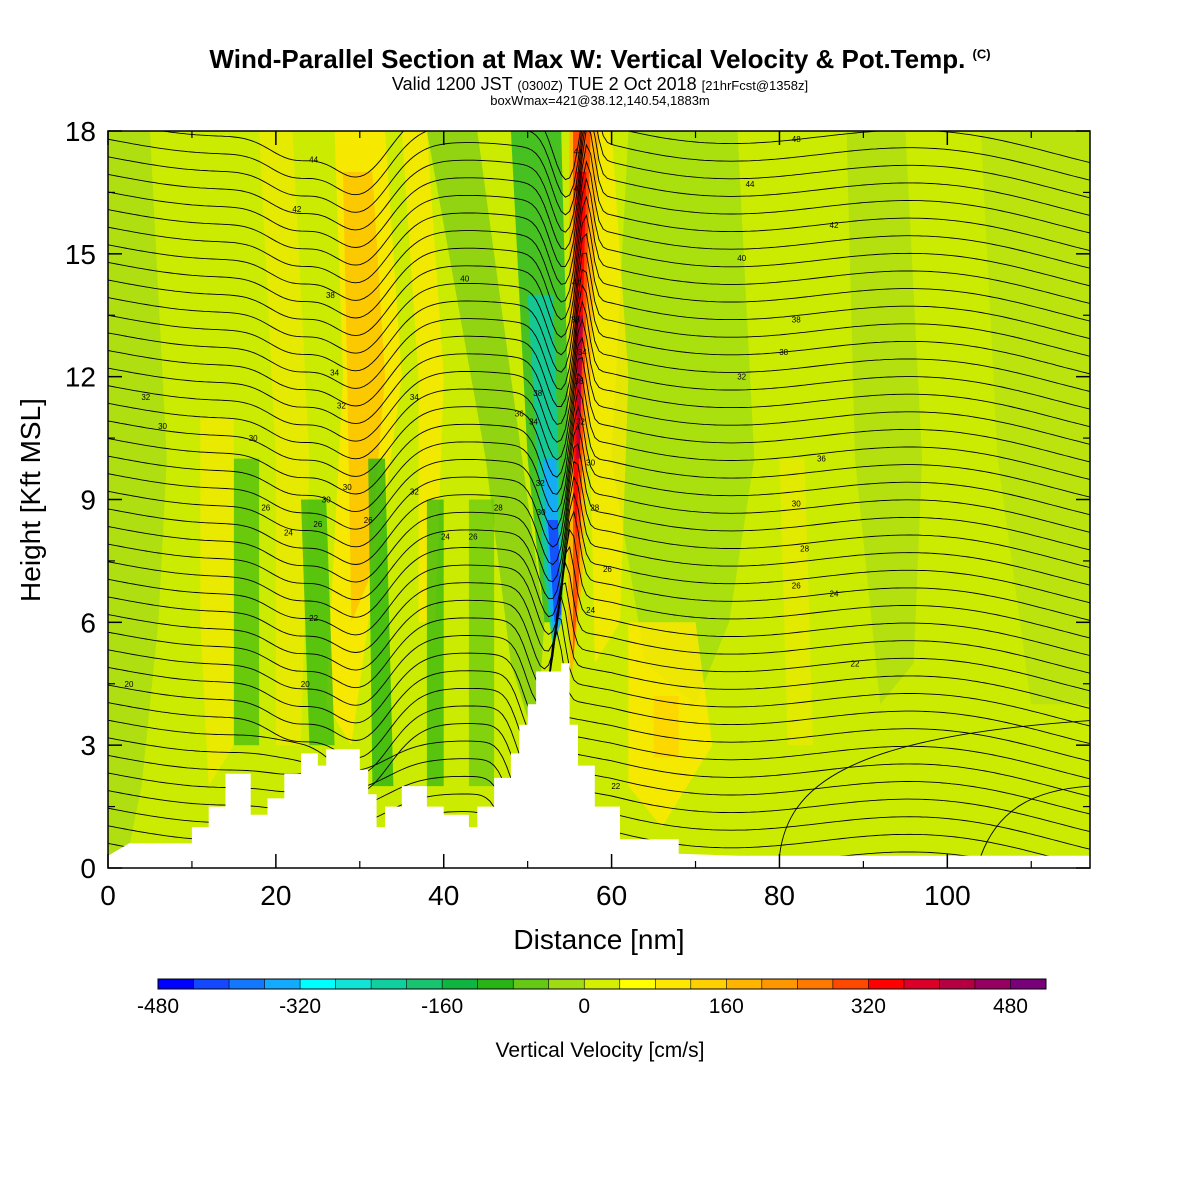 The image size is (1200, 1200). I want to click on forecast-info: [21hrFcst@1358z], so click(755, 85).